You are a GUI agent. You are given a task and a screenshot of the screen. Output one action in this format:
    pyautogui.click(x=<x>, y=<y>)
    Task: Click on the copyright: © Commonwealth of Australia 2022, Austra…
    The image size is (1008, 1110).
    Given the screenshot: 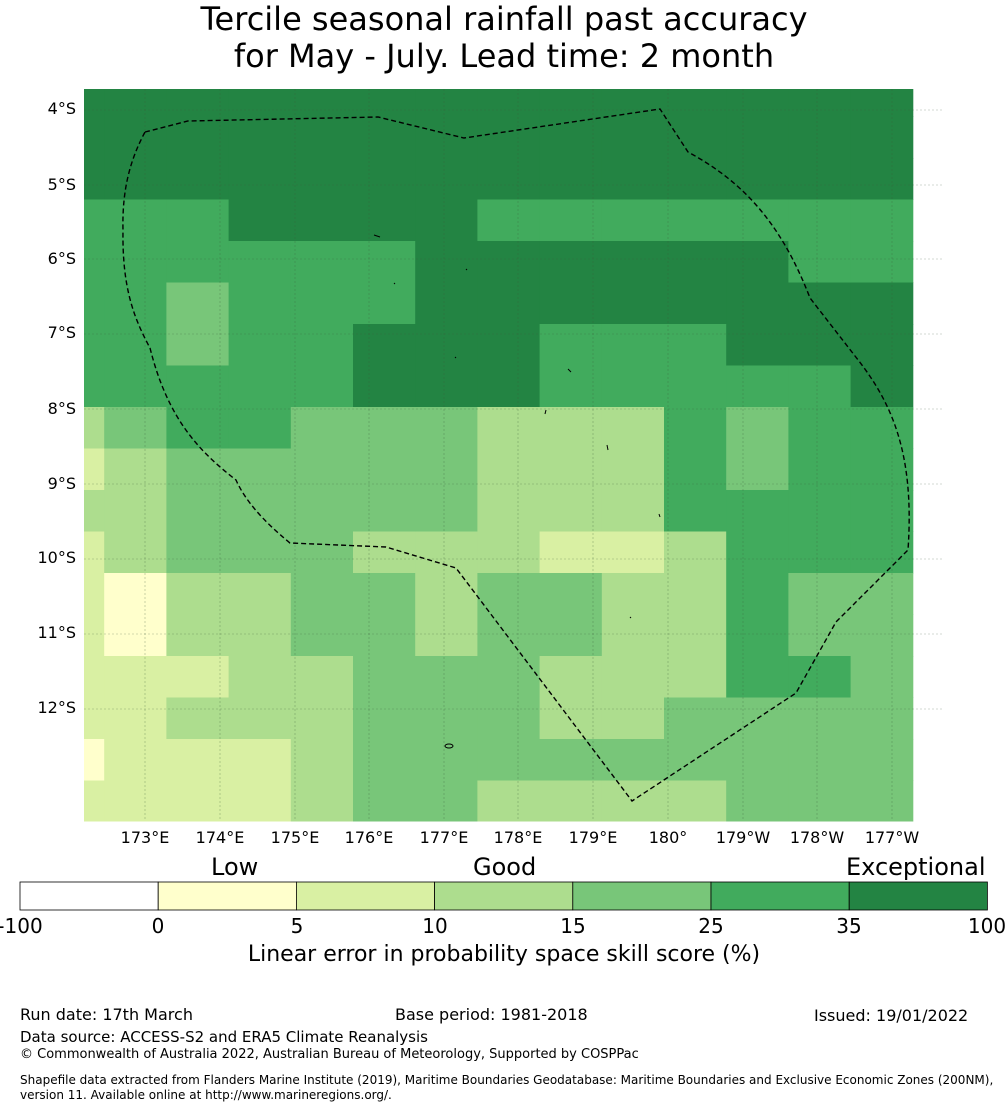 What is the action you would take?
    pyautogui.click(x=329, y=1054)
    